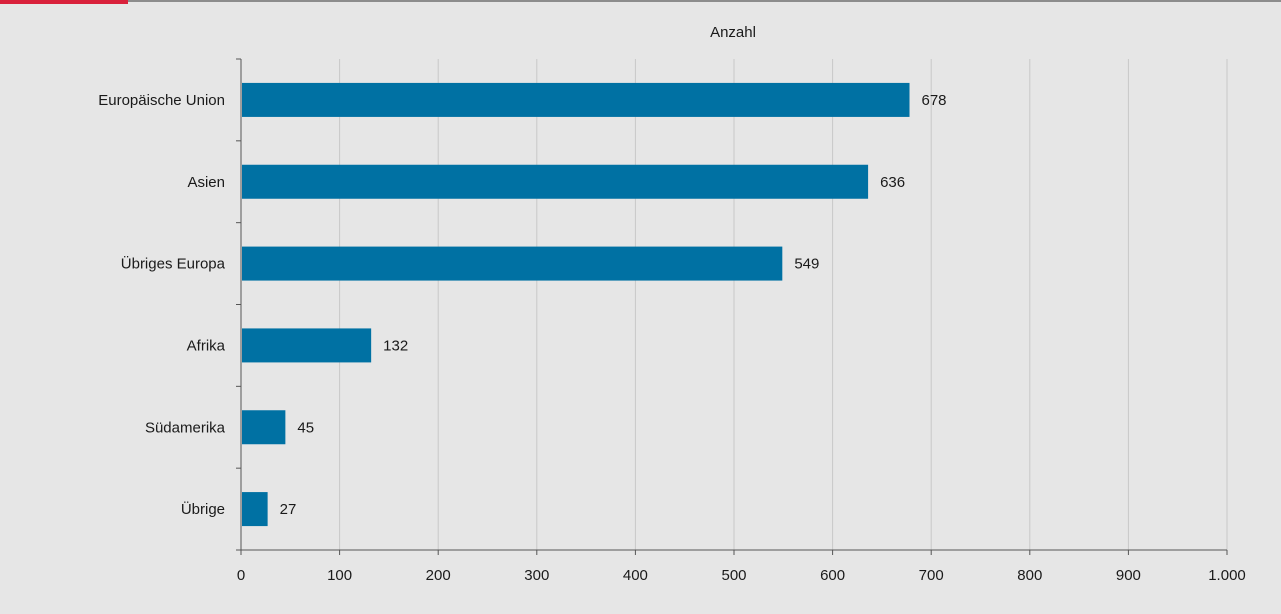 The height and width of the screenshot is (614, 1281). Describe the element at coordinates (64, 2) in the screenshot. I see `accent-mark` at that location.